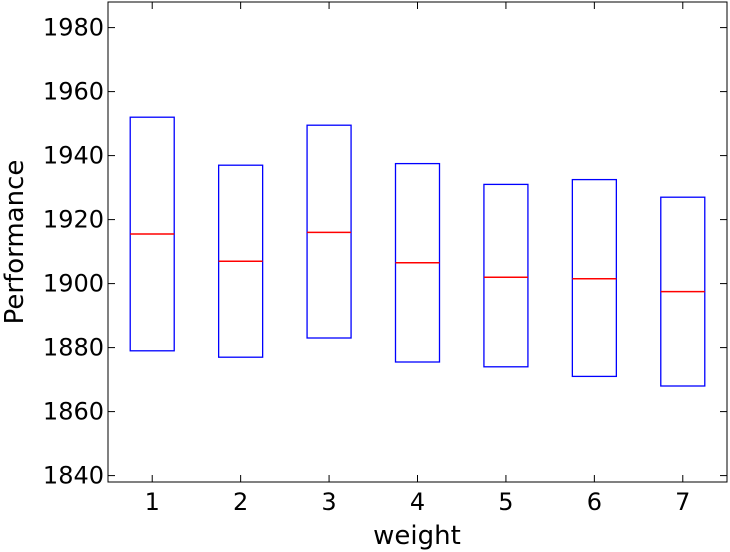 This screenshot has width=730, height=552. What do you see at coordinates (73, 220) in the screenshot?
I see `y-tick-label: 1920` at bounding box center [73, 220].